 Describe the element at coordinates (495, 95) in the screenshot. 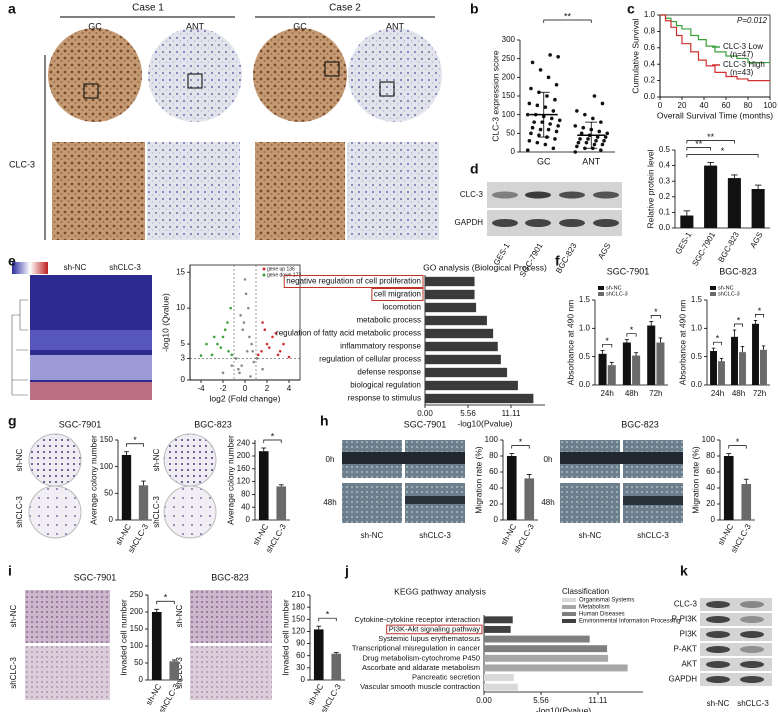

I see `y-axis-label: CLC-3 expression score` at that location.